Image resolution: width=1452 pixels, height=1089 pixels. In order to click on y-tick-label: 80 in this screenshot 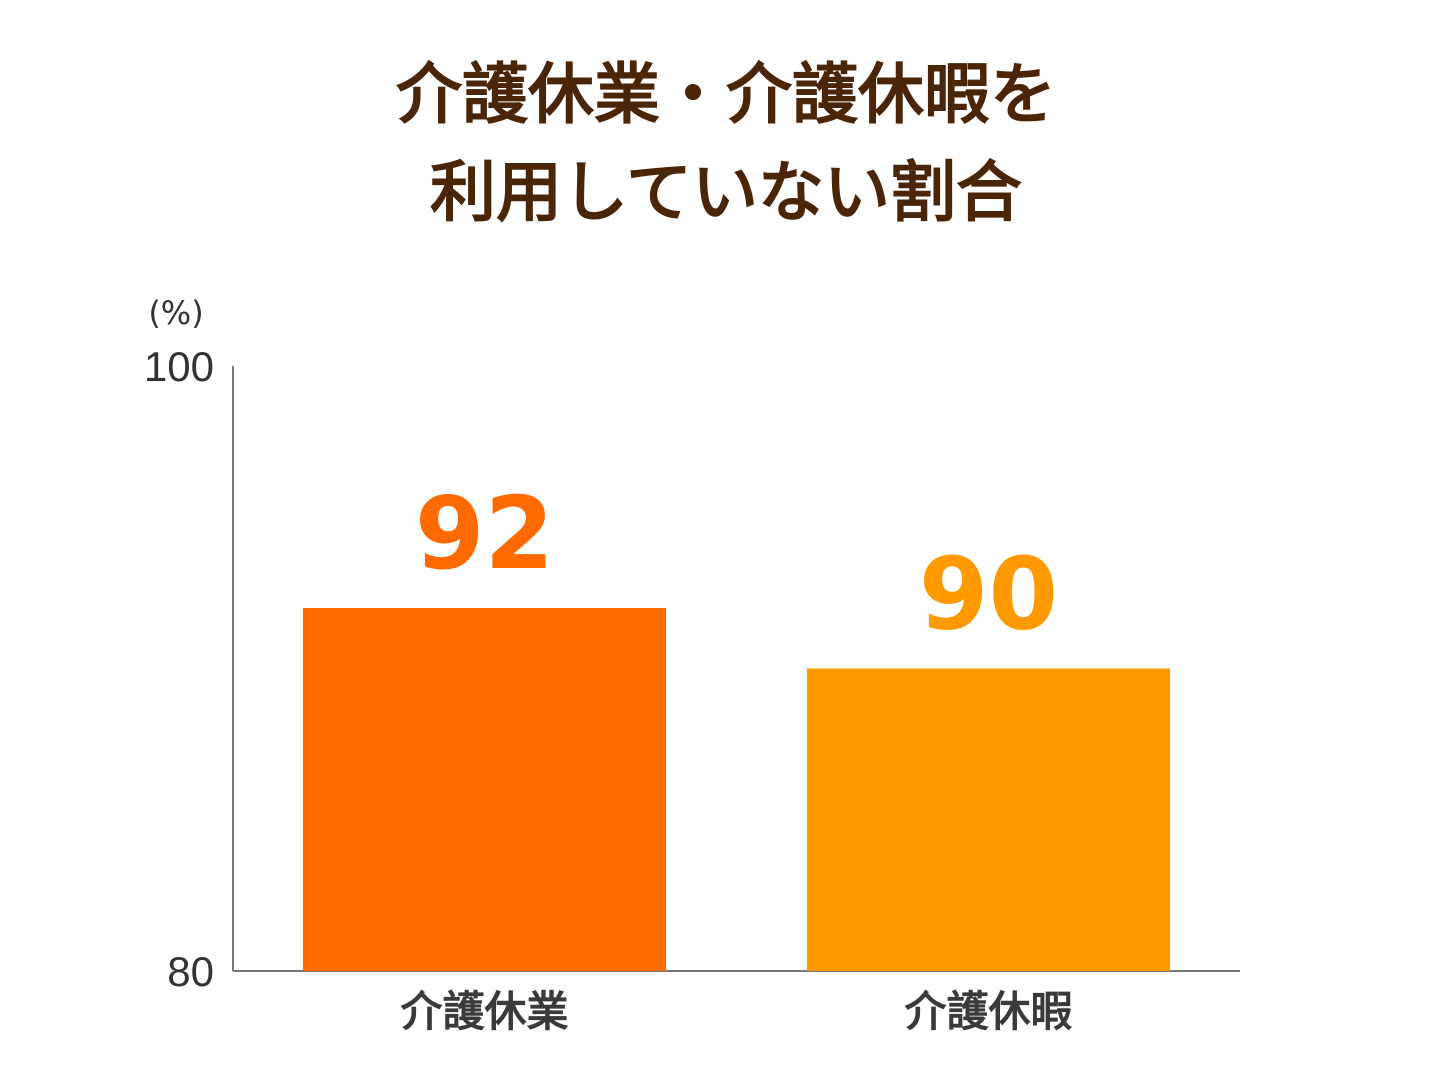, I will do `click(190, 971)`.